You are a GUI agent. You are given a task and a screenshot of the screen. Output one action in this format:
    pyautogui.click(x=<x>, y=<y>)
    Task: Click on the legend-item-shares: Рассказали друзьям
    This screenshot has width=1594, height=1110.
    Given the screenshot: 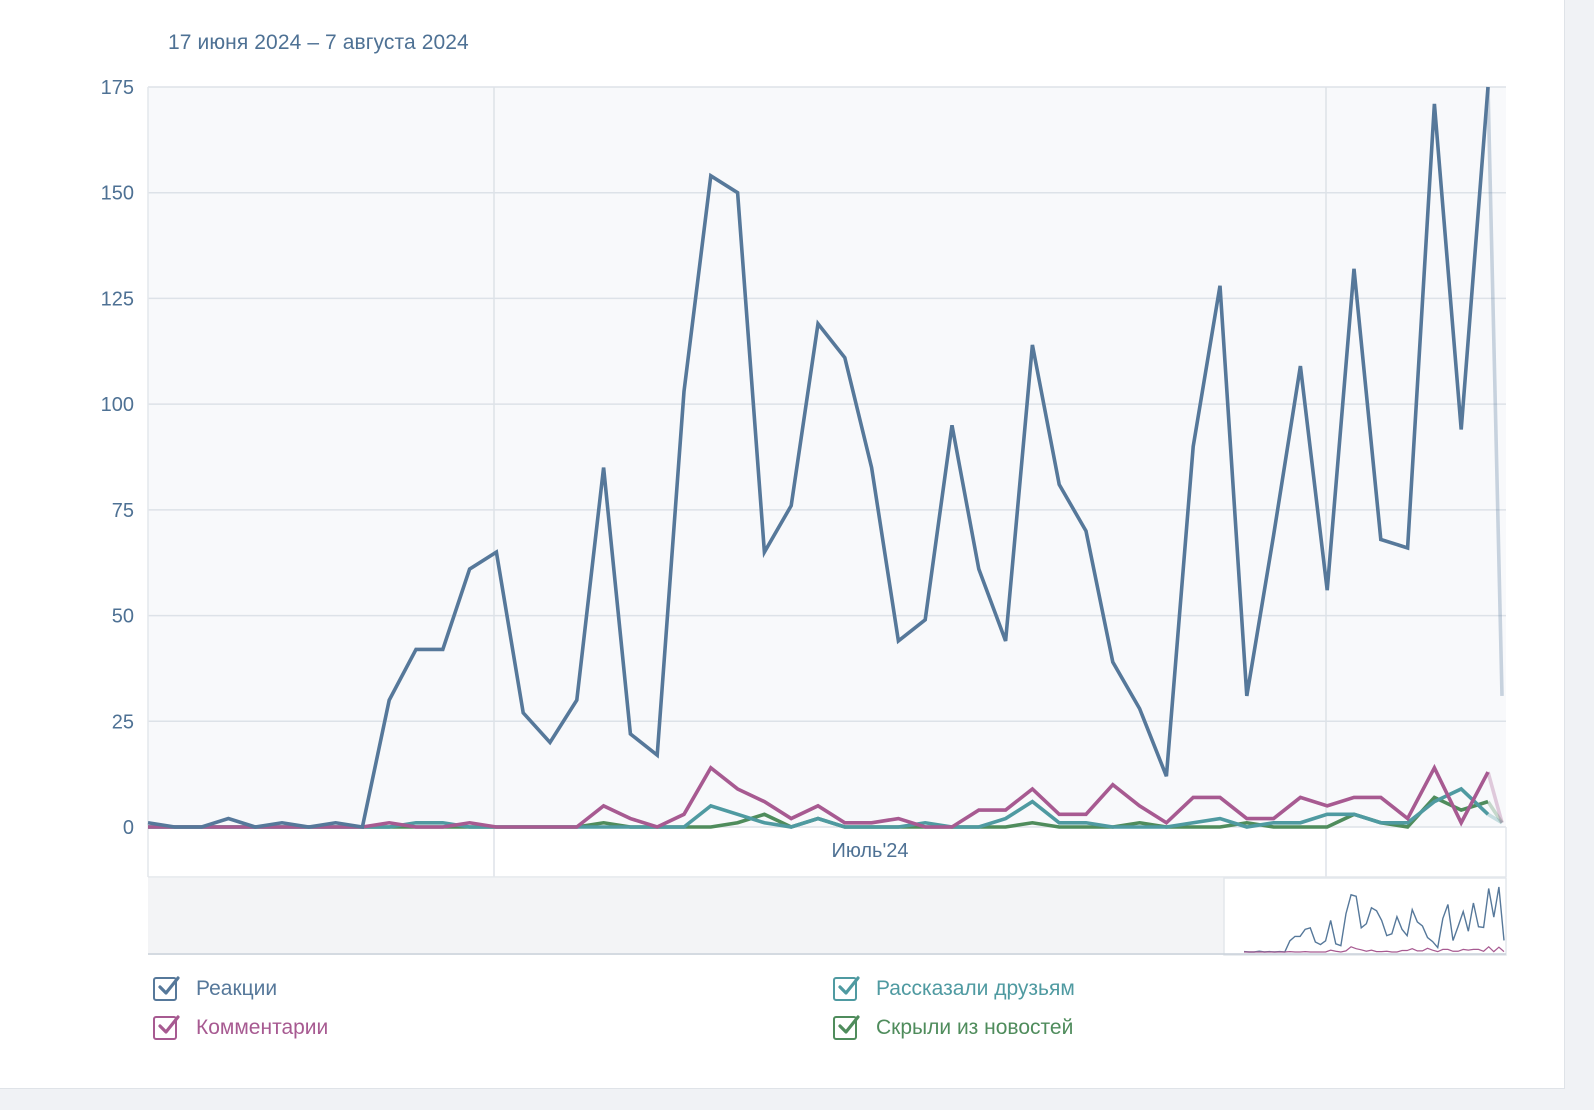 What is the action you would take?
    pyautogui.click(x=954, y=988)
    